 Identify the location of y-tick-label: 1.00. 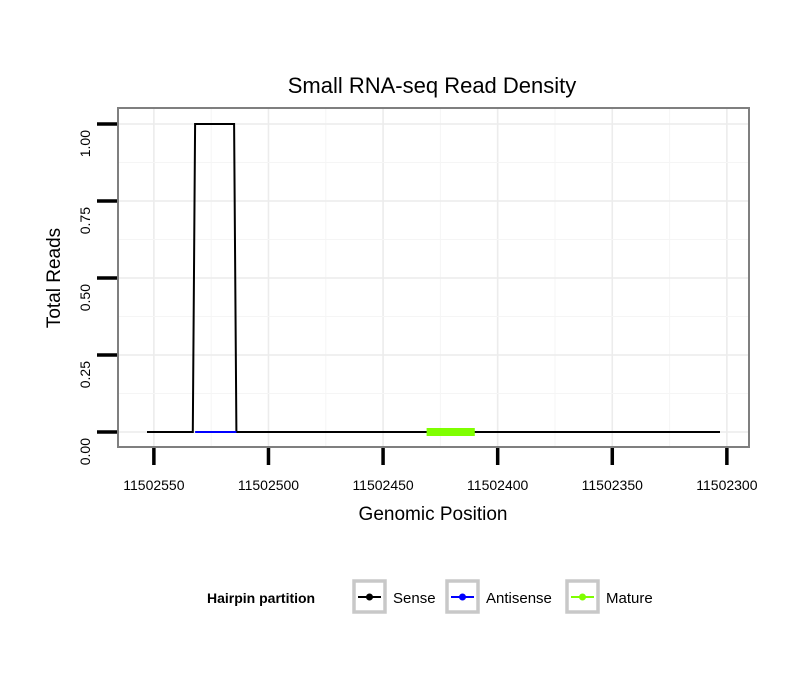
(85, 143).